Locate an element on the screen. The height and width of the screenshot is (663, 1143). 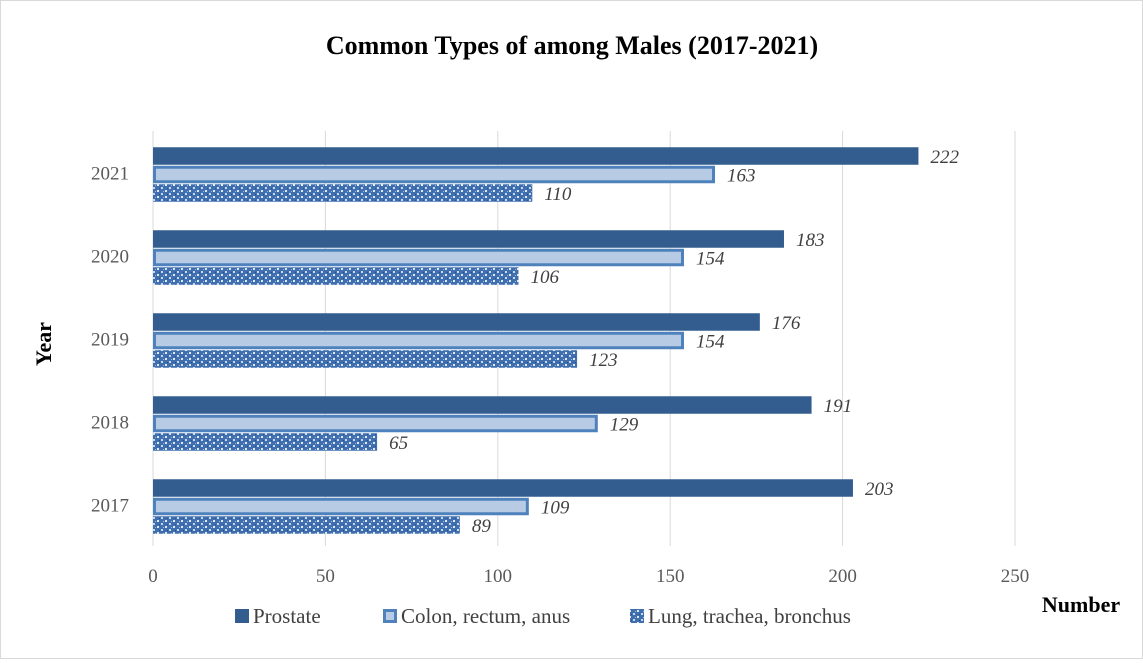
y-tick-label: 2019 is located at coordinates (110, 340).